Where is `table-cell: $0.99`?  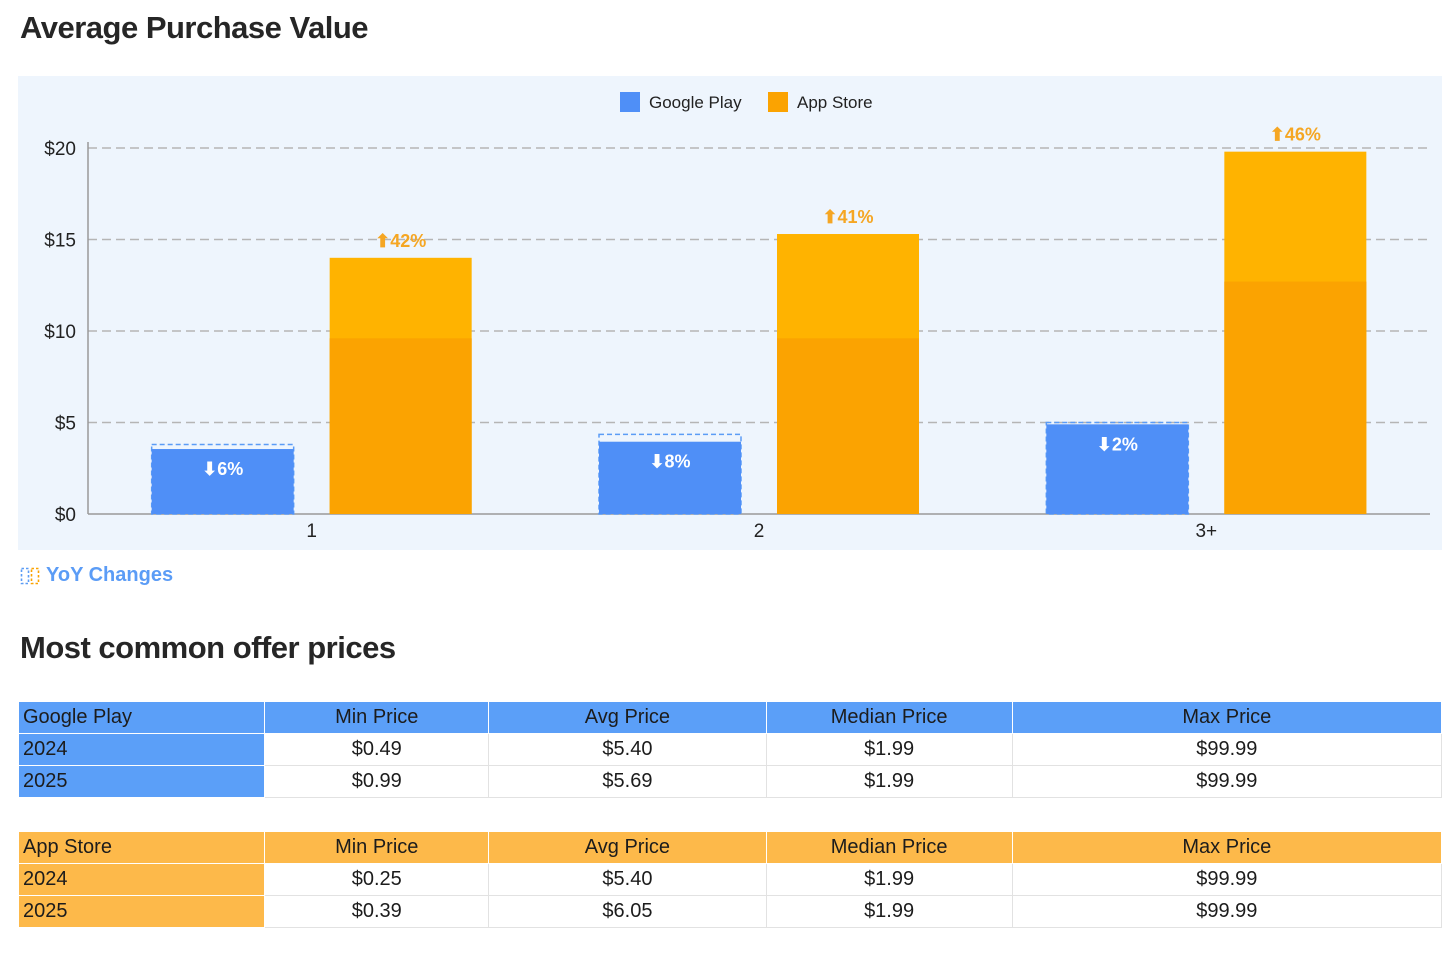 table-cell: $0.99 is located at coordinates (377, 781).